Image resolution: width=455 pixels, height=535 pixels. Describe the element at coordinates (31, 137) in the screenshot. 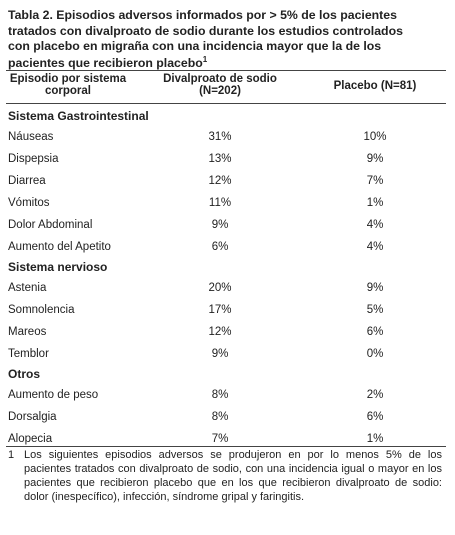

I see `row-label: Náuseas` at that location.